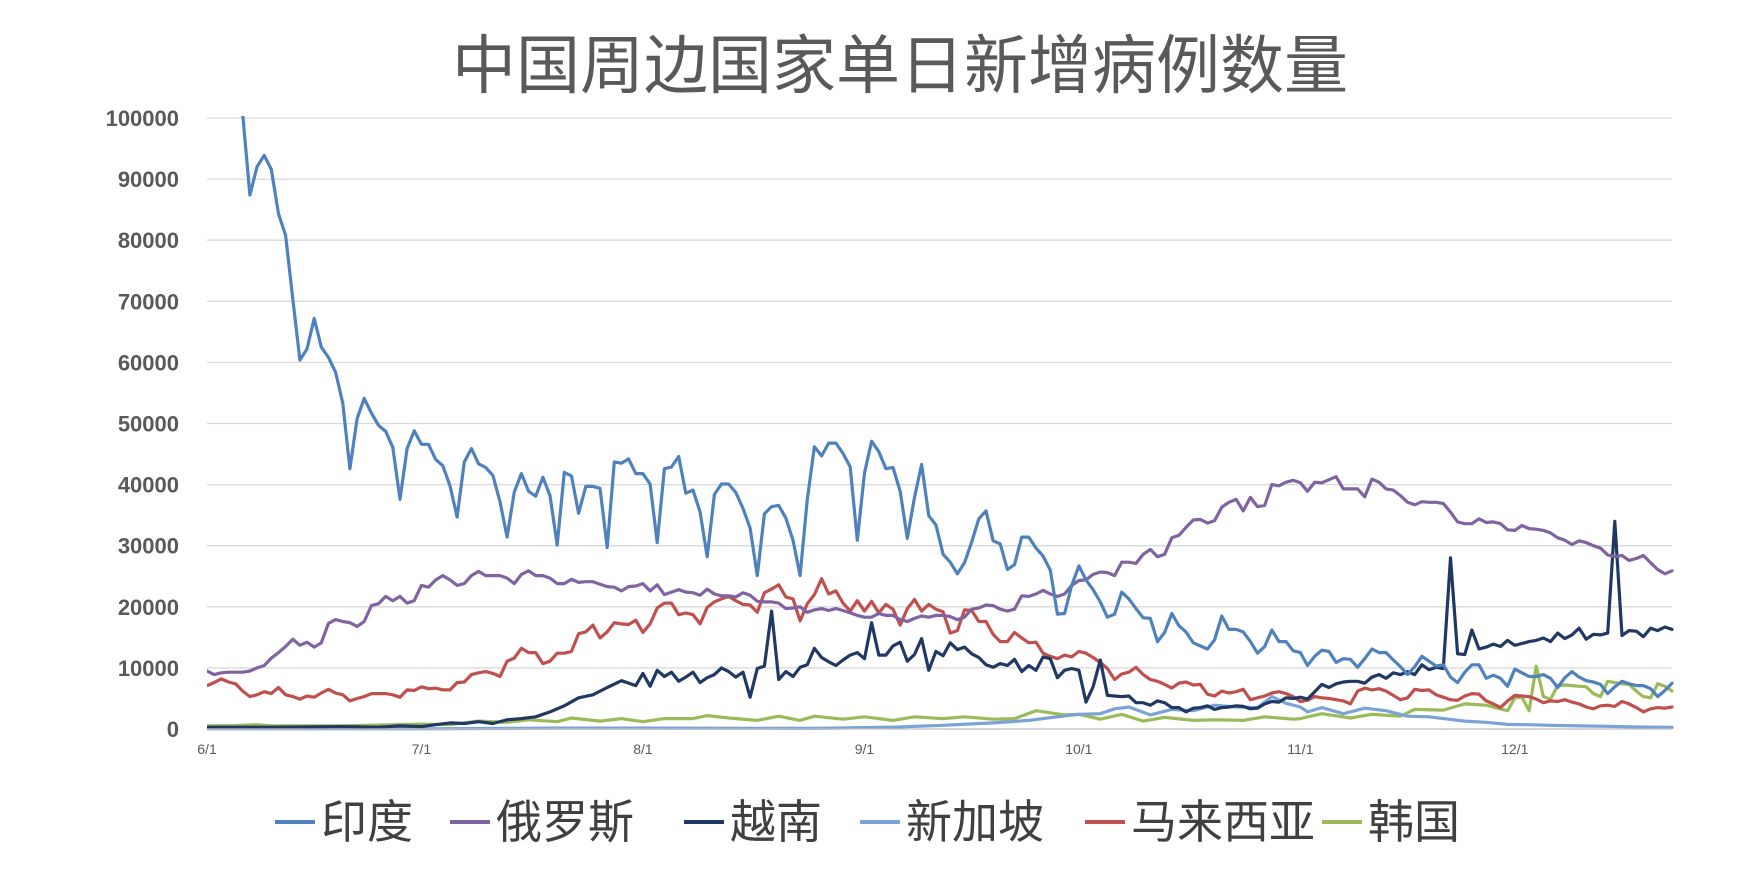 Image resolution: width=1758 pixels, height=890 pixels. I want to click on legend-label: 马来西亚, so click(1223, 822).